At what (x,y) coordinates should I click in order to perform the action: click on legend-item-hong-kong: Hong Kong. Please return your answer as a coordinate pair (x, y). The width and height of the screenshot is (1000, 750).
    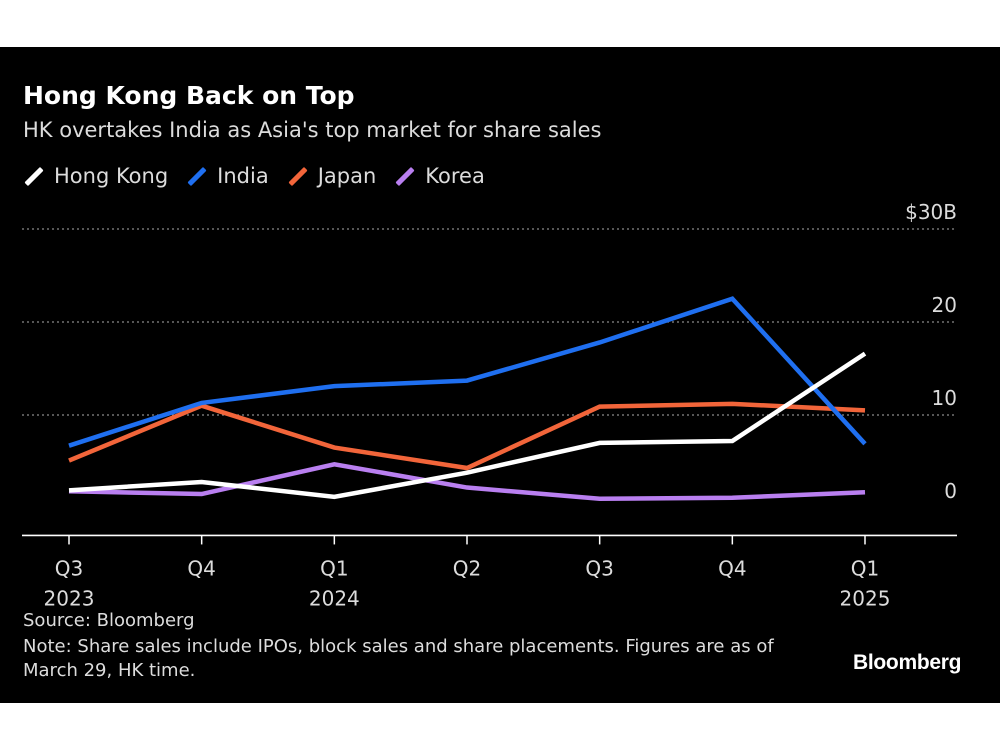
    Looking at the image, I should click on (95, 176).